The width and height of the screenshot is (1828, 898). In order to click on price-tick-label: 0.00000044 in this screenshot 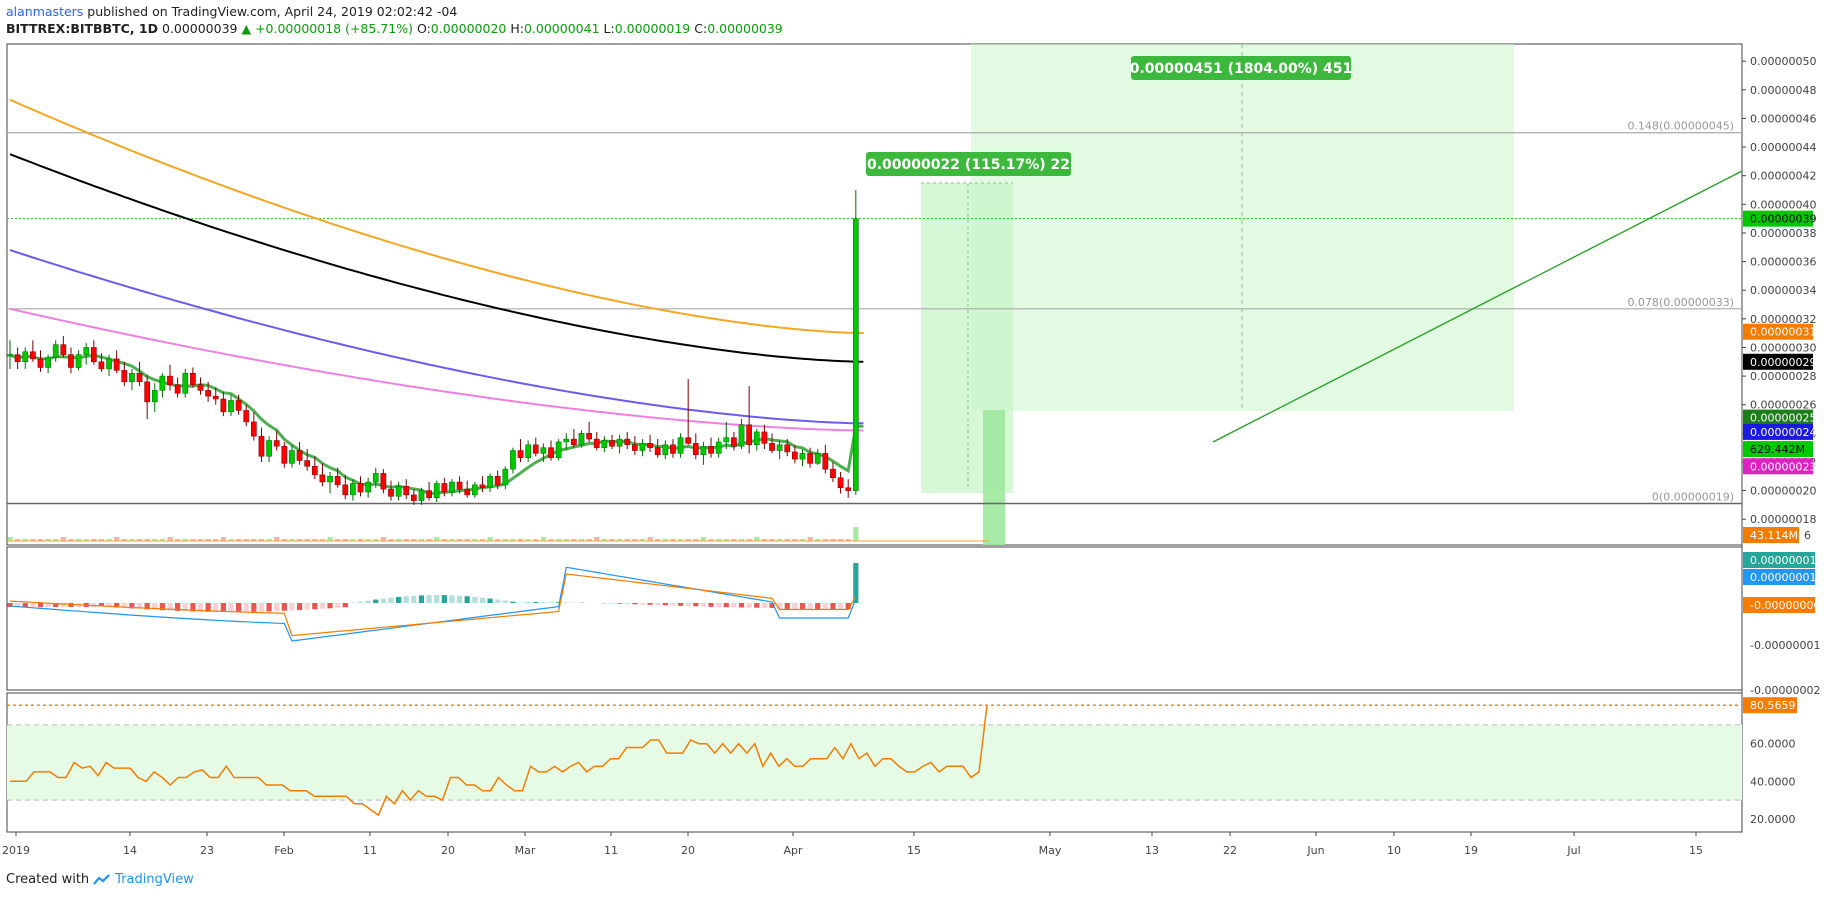, I will do `click(1783, 147)`.